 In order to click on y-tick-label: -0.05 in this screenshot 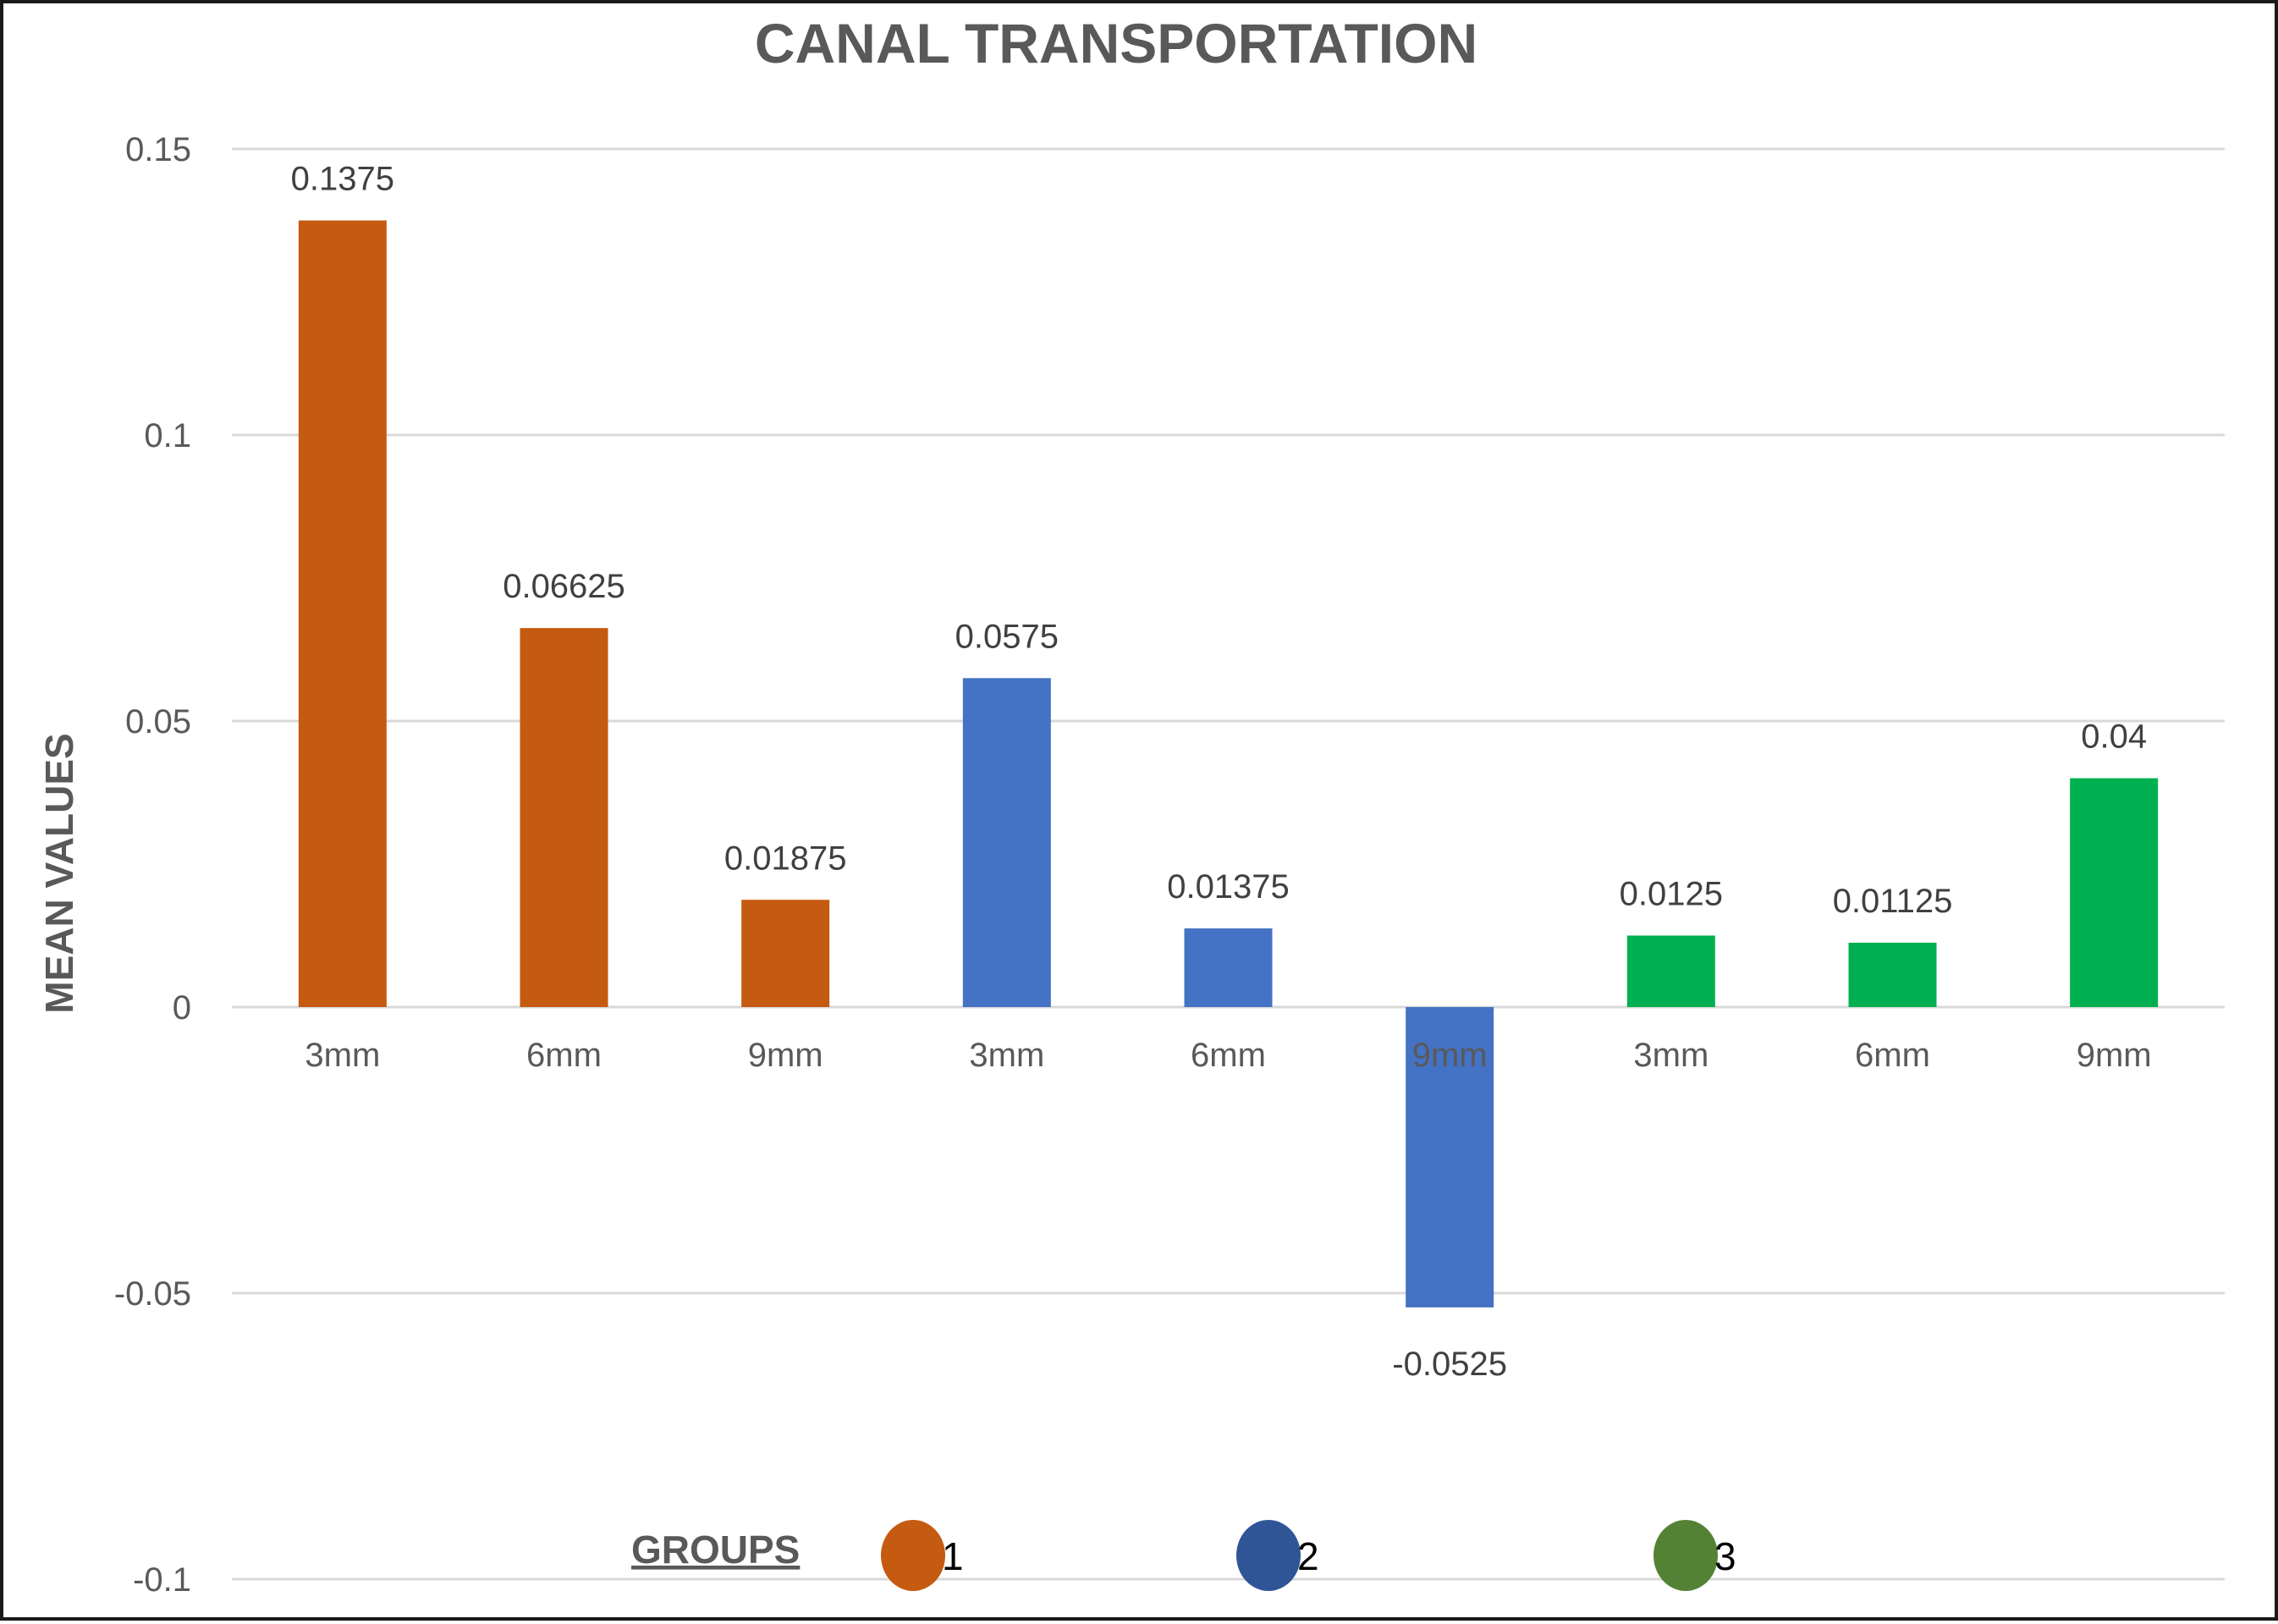, I will do `click(153, 1294)`.